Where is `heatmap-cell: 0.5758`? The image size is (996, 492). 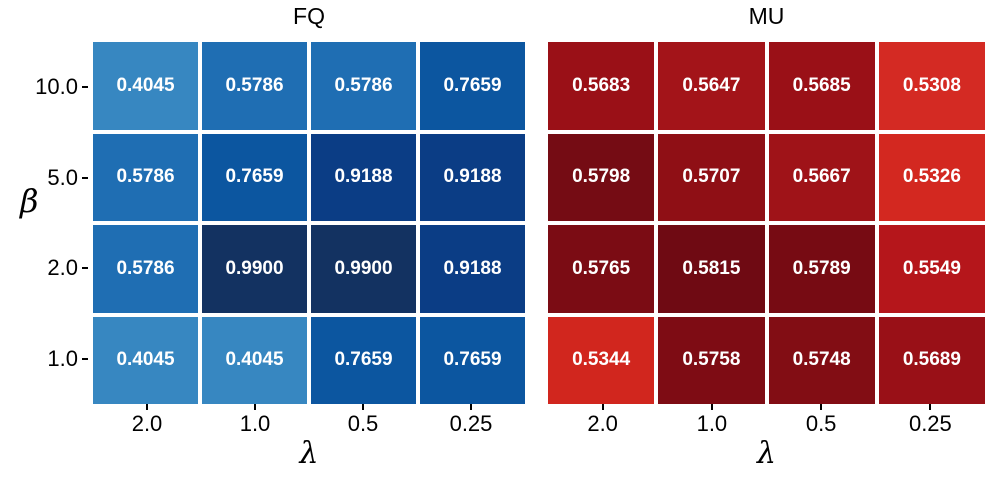 heatmap-cell: 0.5758 is located at coordinates (711, 360).